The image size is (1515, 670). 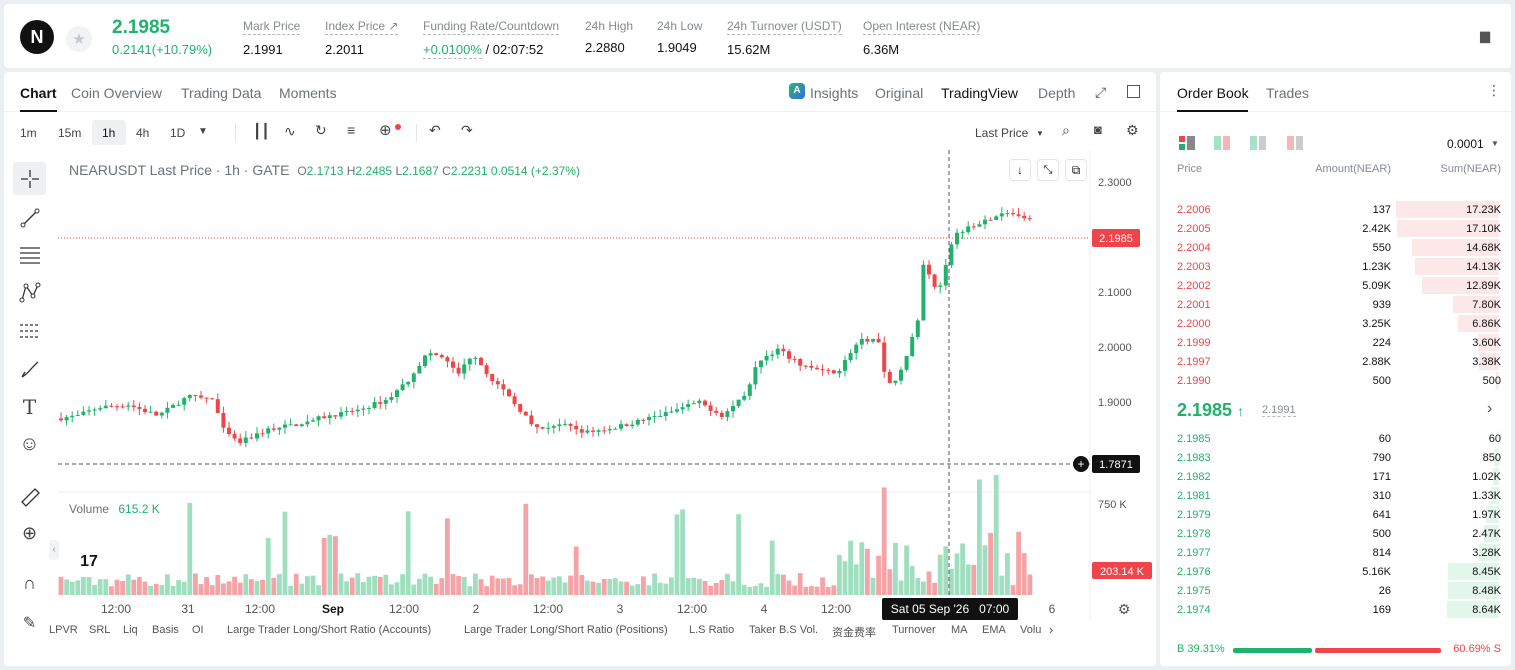 What do you see at coordinates (1495, 143) in the screenshot?
I see `precision-chevron-icon: ▼` at bounding box center [1495, 143].